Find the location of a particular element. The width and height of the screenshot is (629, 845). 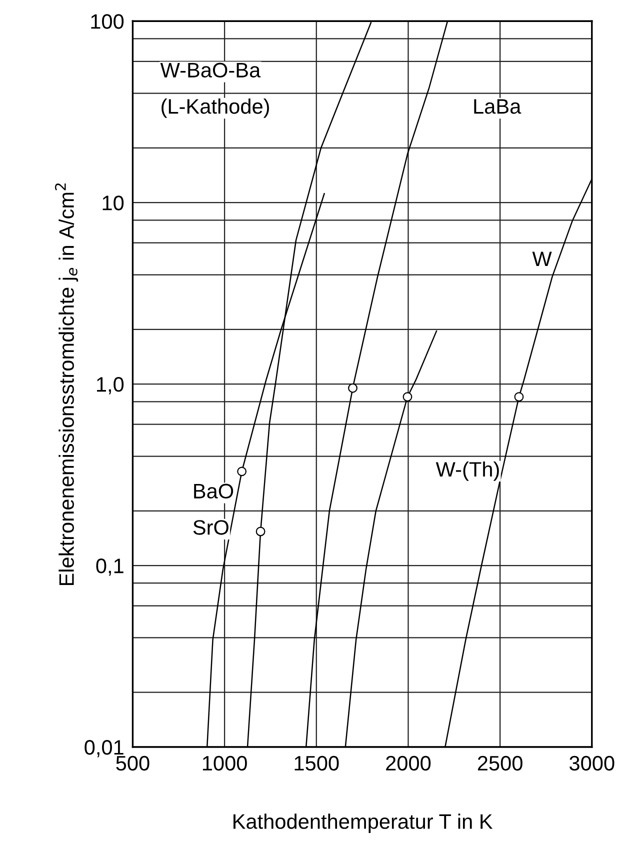

y-tick-label: 0,1 is located at coordinates (110, 567).